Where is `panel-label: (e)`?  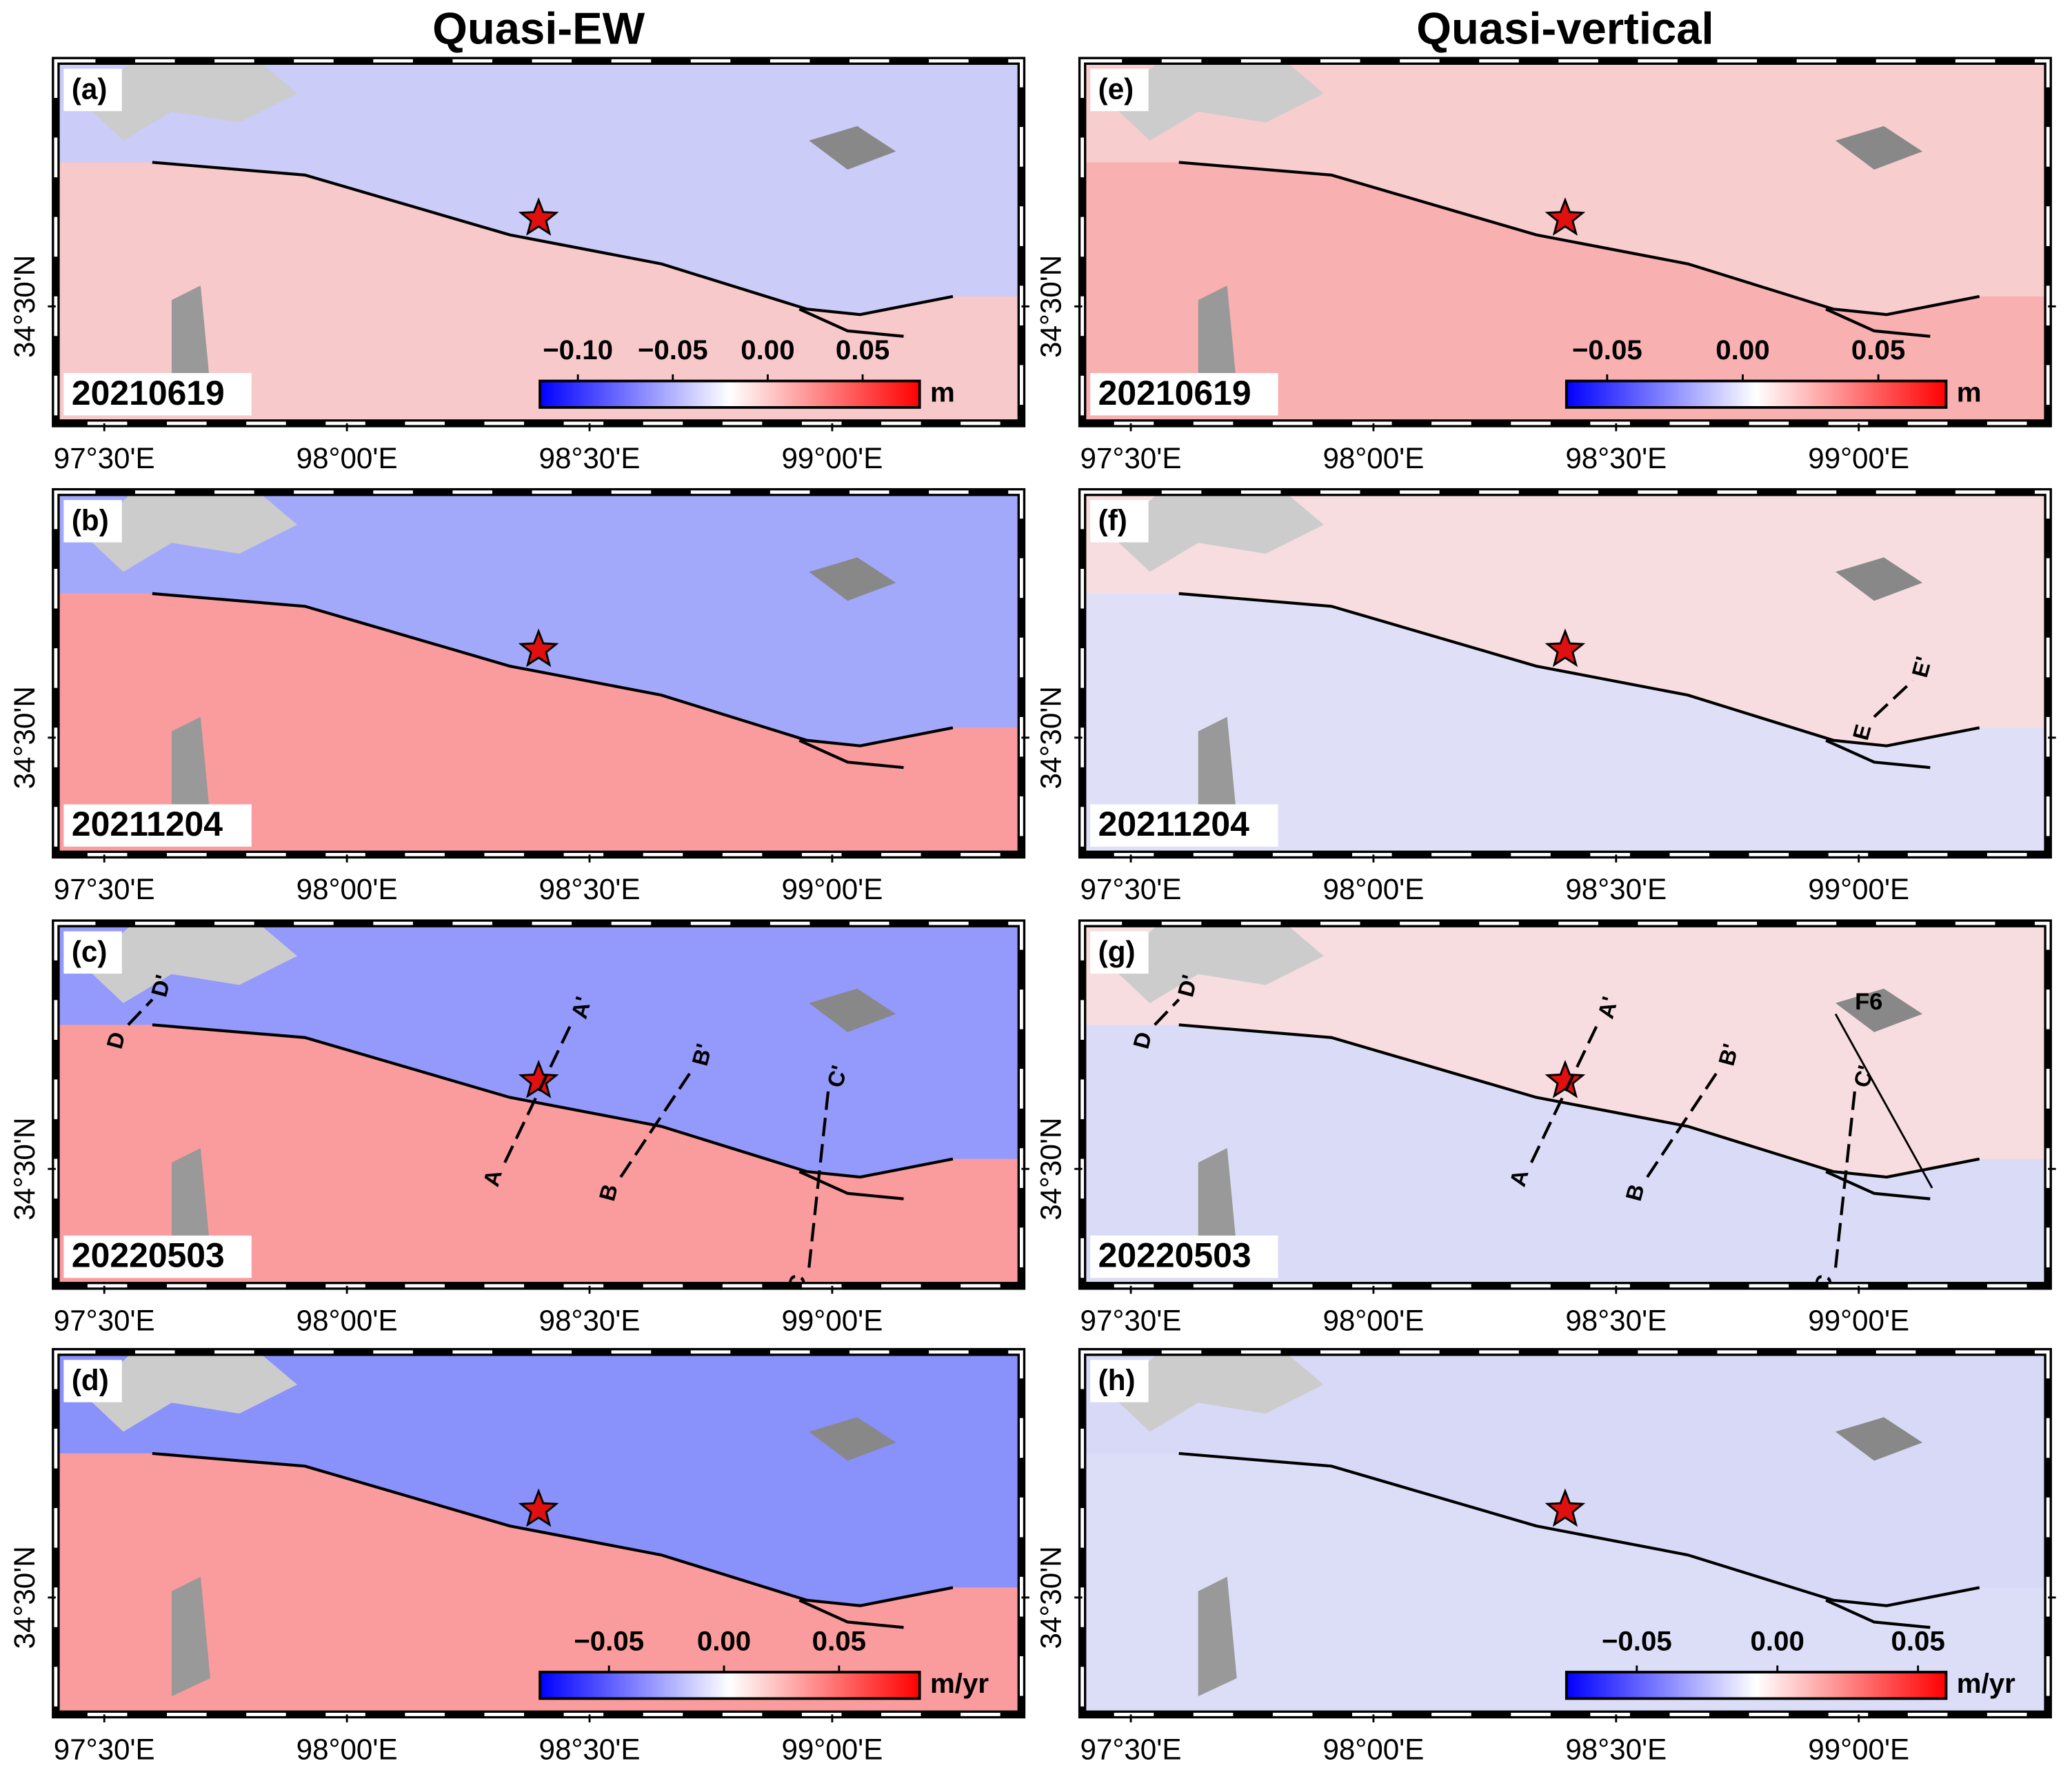 panel-label: (e) is located at coordinates (1116, 89).